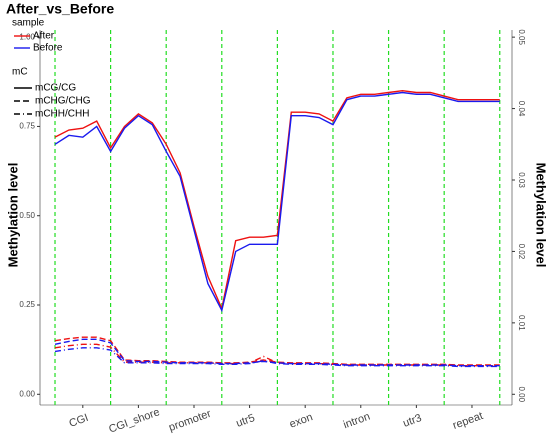 The image size is (550, 447). I want to click on y2-tick-label: 0.05, so click(521, 37).